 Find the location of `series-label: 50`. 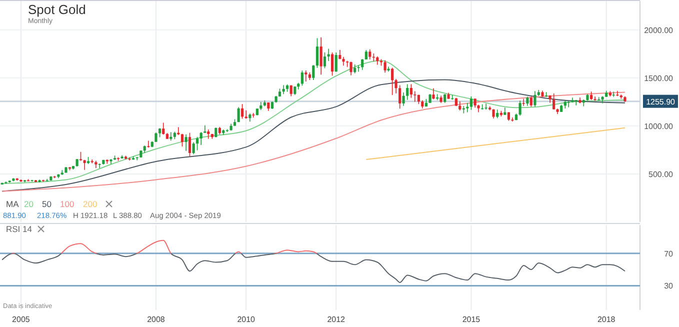

series-label: 50 is located at coordinates (47, 204).